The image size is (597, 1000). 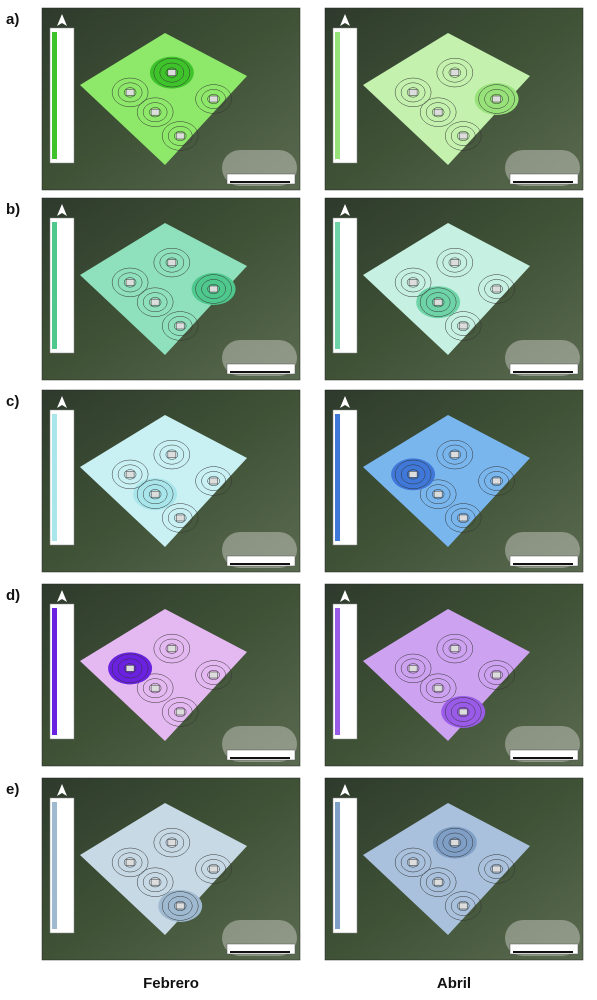 What do you see at coordinates (171, 983) in the screenshot?
I see `column-label: Febrero` at bounding box center [171, 983].